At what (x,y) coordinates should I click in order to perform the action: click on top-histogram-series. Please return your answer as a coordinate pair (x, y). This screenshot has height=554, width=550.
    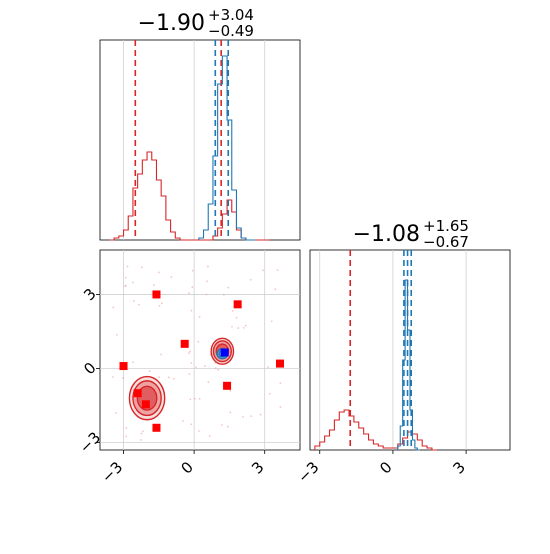
    Looking at the image, I should click on (189, 140).